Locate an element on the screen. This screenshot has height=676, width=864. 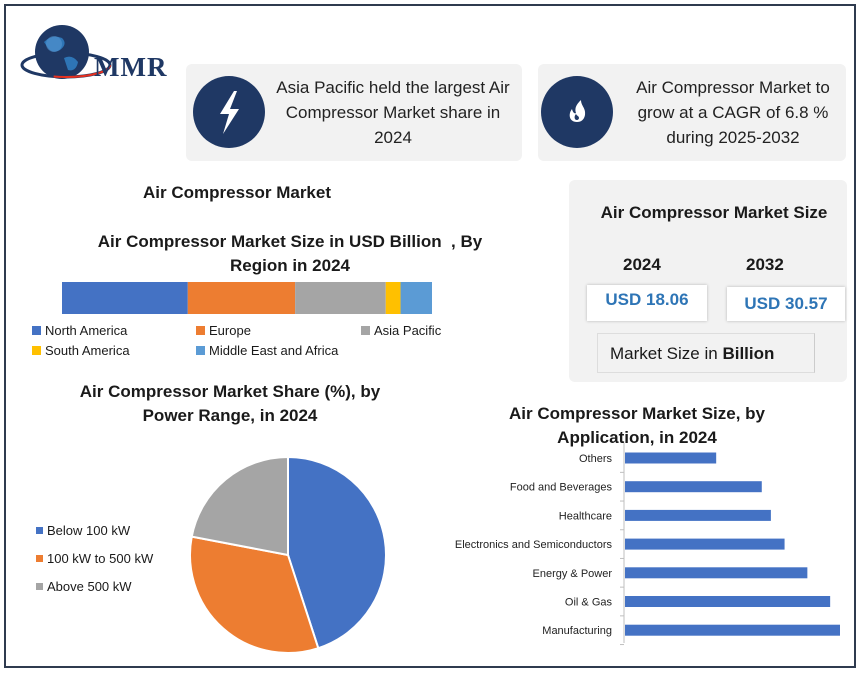
legend-item-100-500kw: 100 kW to 500 kW is located at coordinates (94, 558).